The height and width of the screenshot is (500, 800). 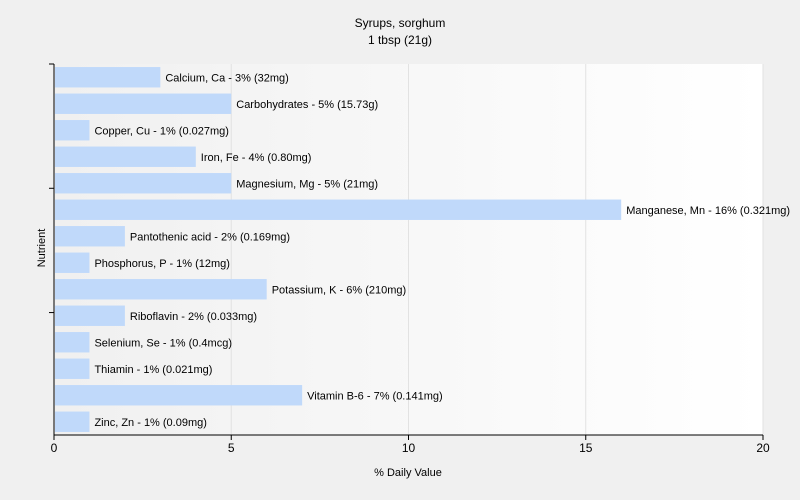 What do you see at coordinates (409, 448) in the screenshot?
I see `x-tick-label: 10` at bounding box center [409, 448].